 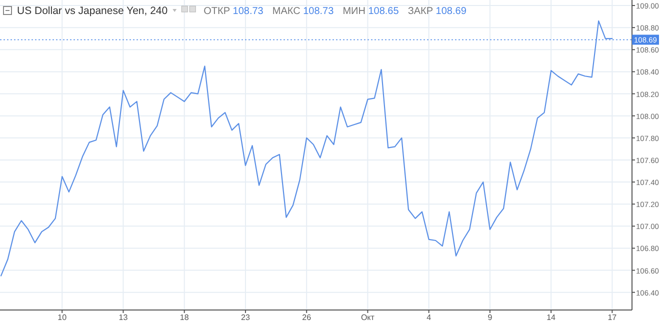 What do you see at coordinates (63, 317) in the screenshot?
I see `x-tick-label: 10` at bounding box center [63, 317].